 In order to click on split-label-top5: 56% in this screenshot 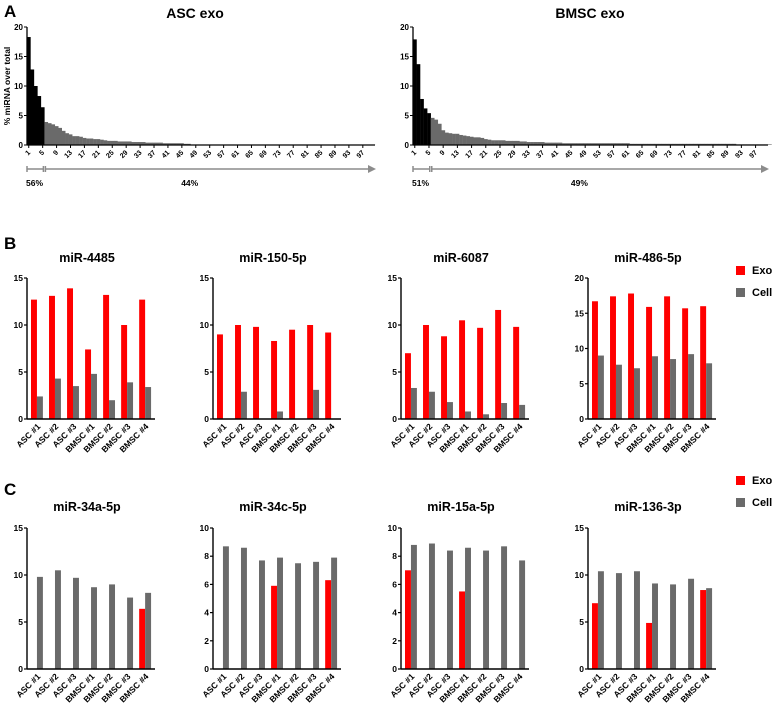, I will do `click(34, 183)`.